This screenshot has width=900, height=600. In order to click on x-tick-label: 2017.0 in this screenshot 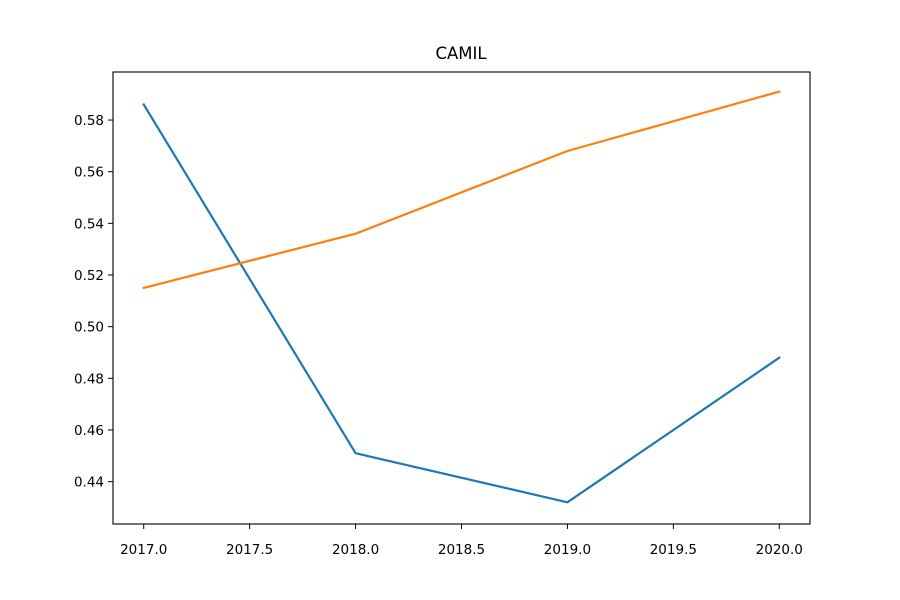, I will do `click(143, 550)`.